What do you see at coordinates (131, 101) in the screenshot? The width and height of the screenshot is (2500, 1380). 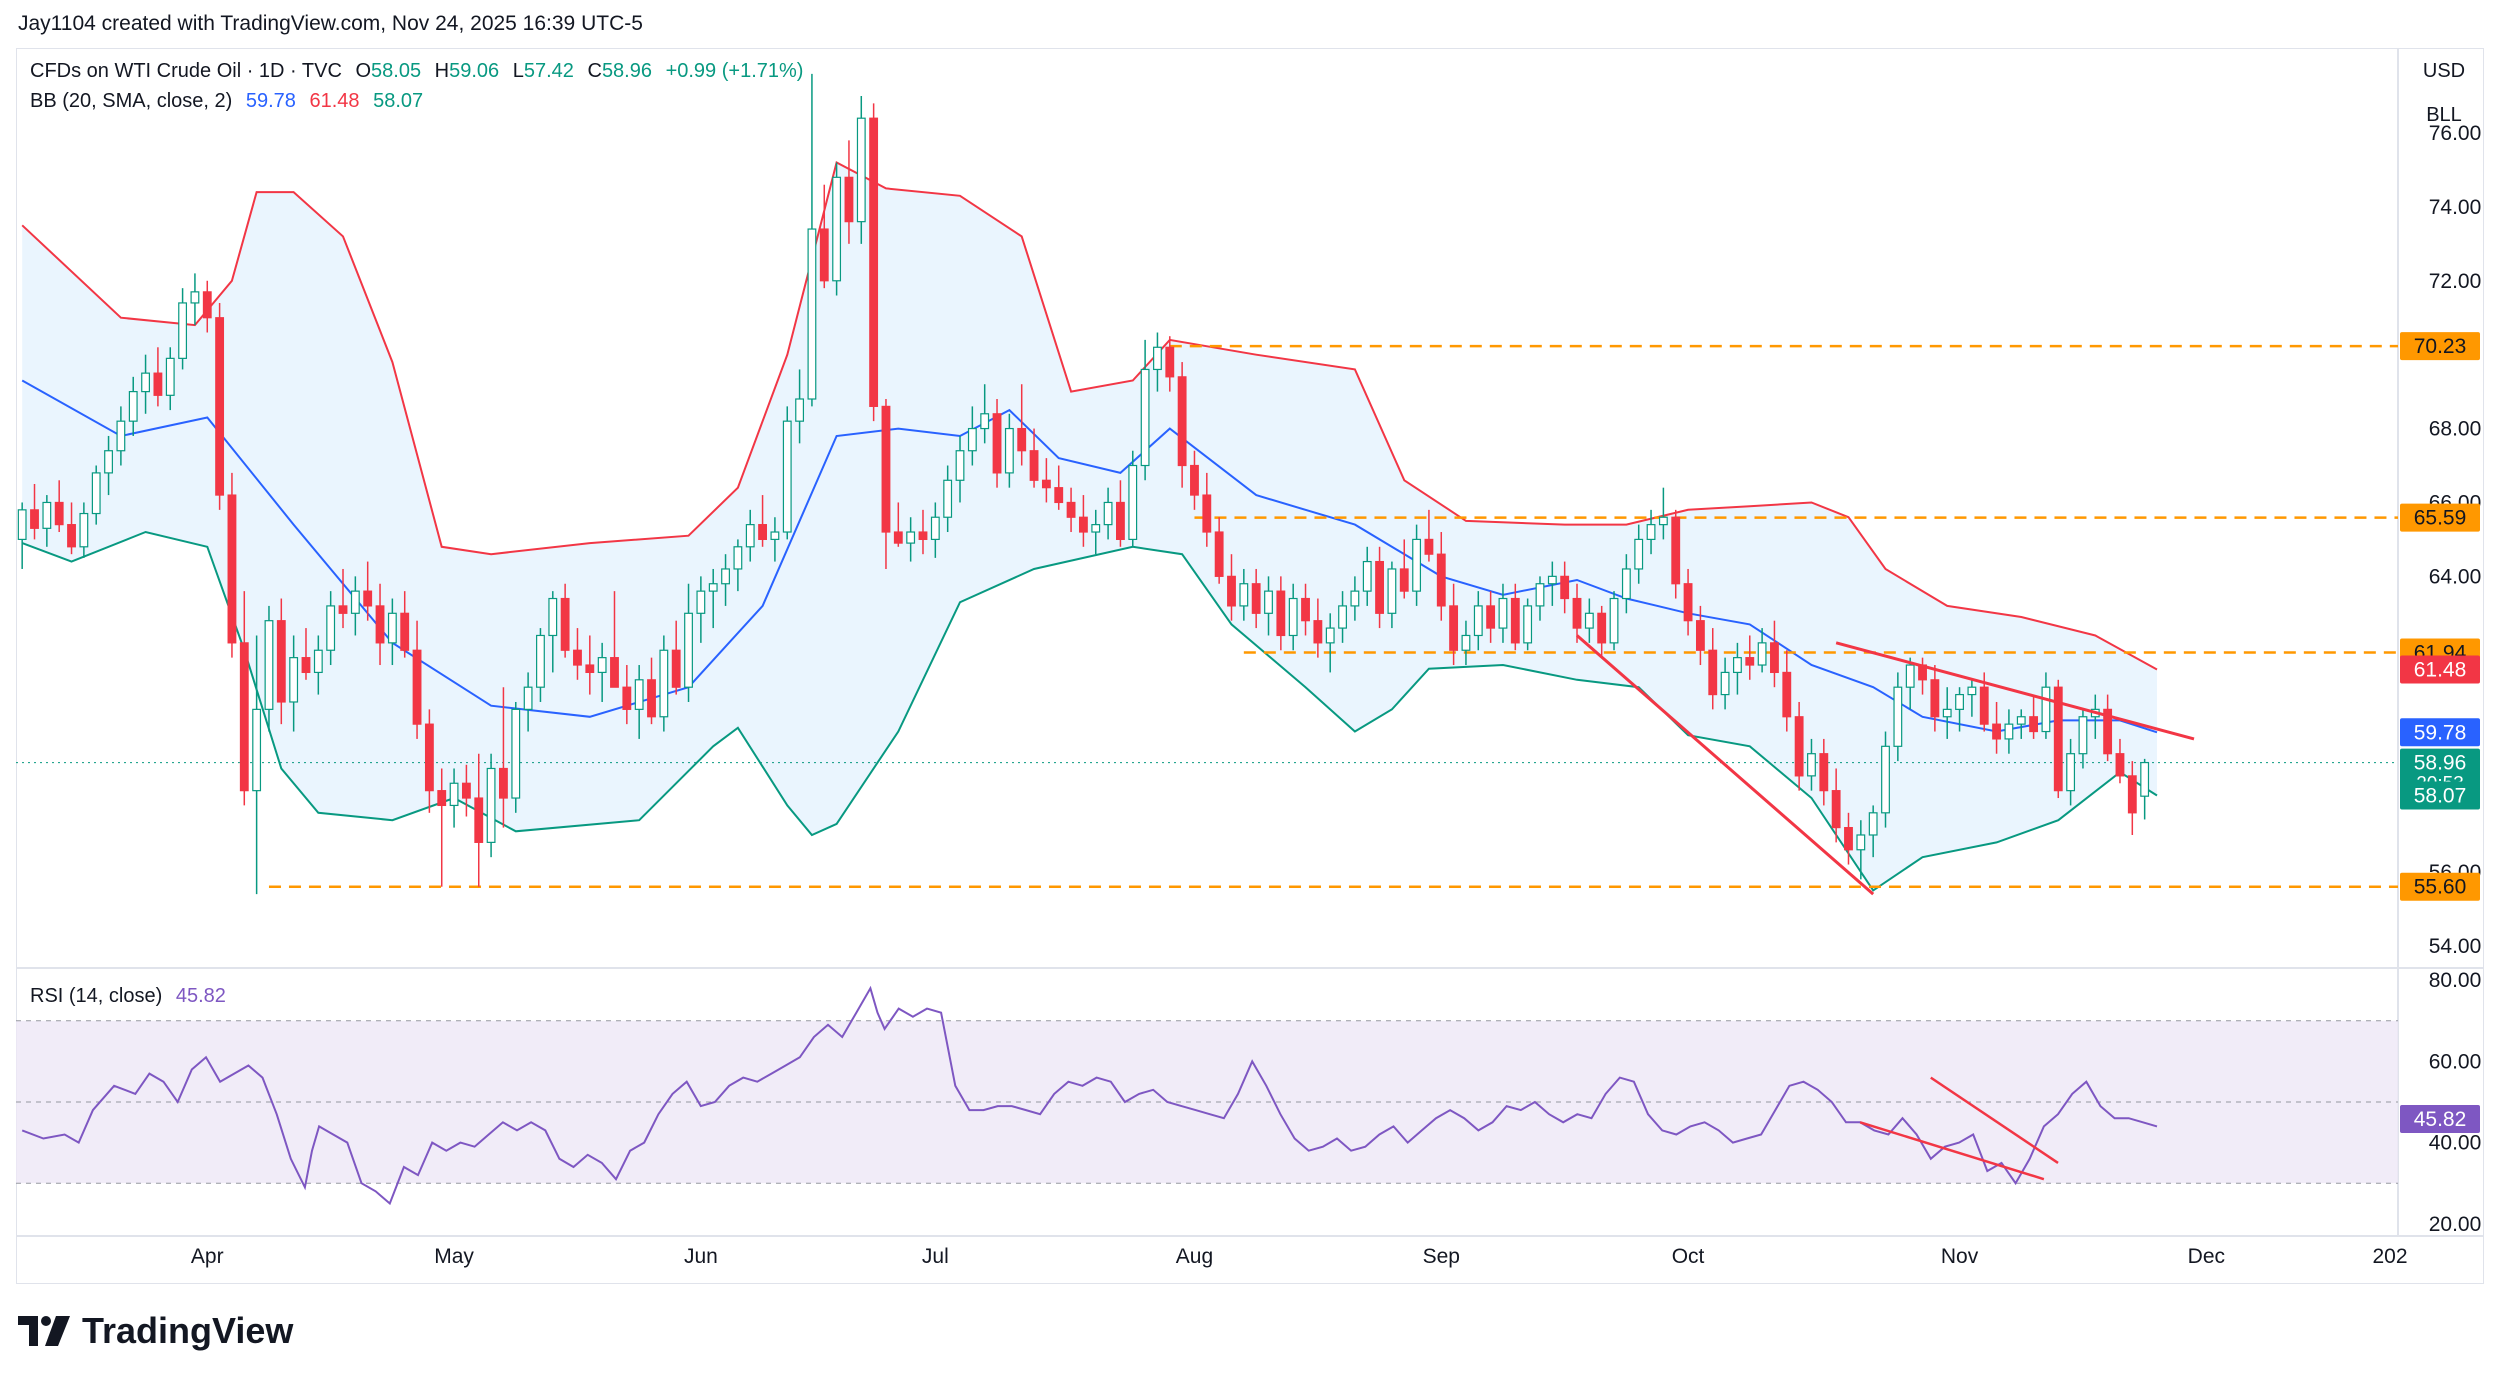 I see `bb-label: BB (20, SMA, close, 2)` at bounding box center [131, 101].